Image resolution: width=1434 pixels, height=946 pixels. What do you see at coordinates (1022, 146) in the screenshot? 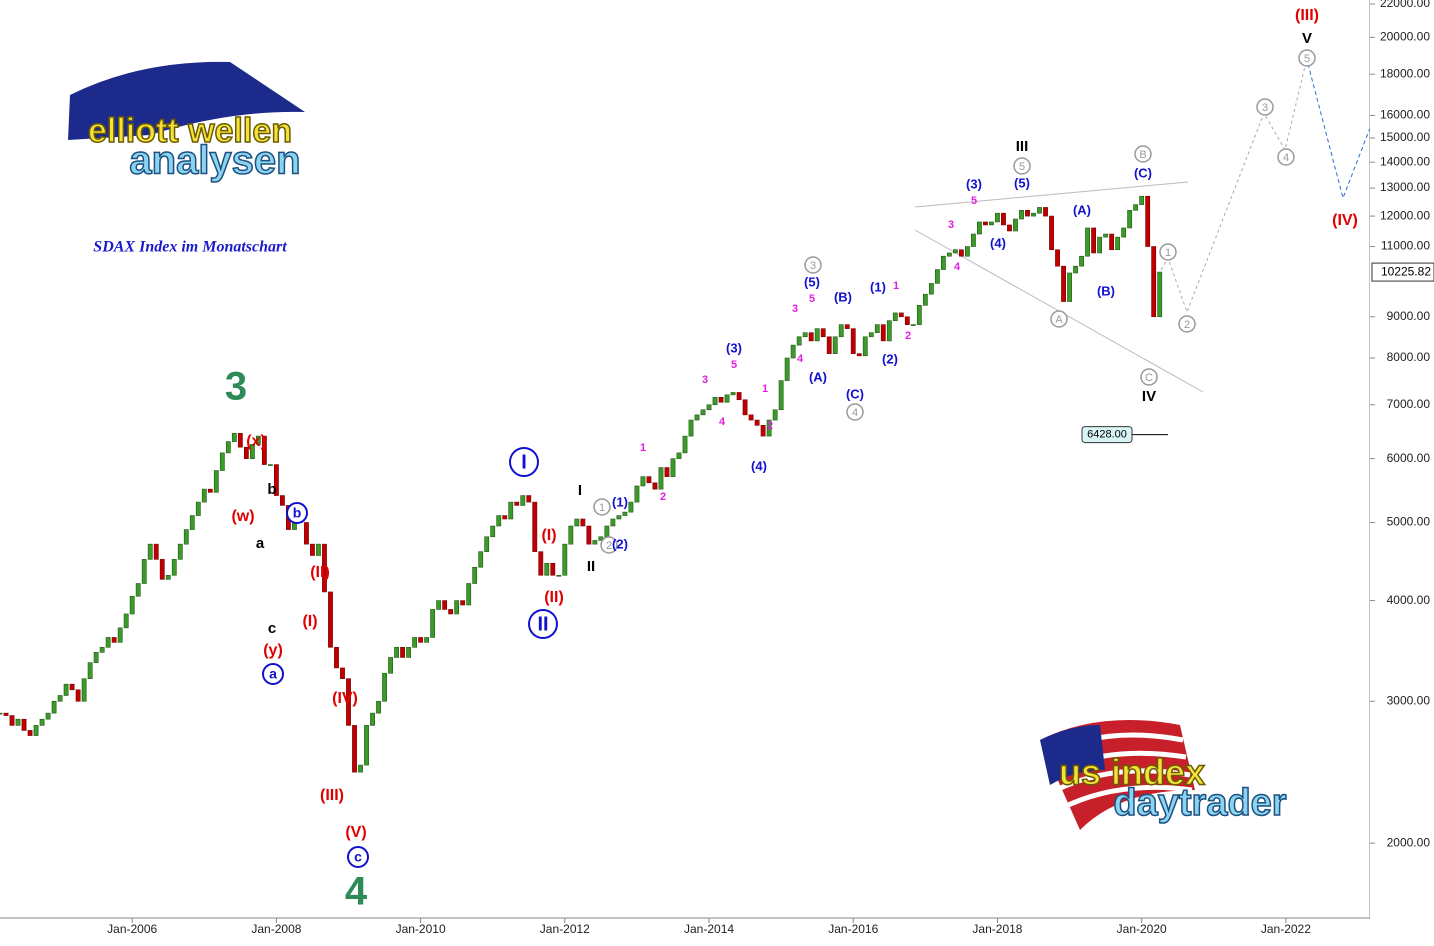
I see `wave-label: III` at bounding box center [1022, 146].